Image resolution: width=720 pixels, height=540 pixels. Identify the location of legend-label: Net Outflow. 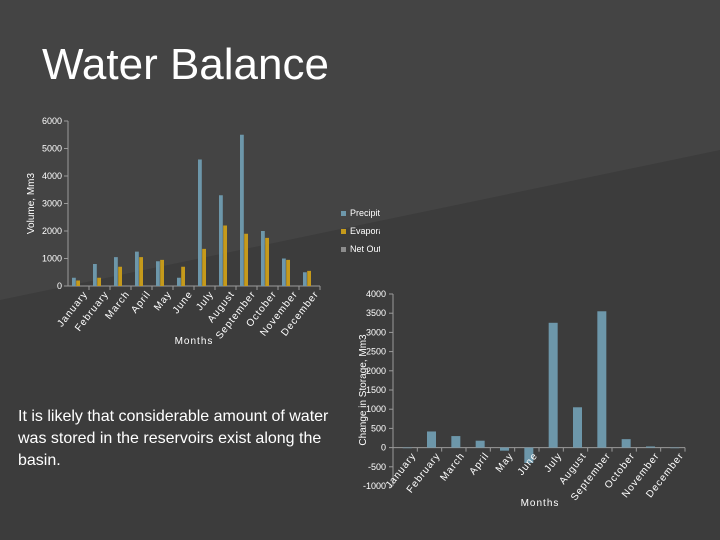
(365, 249).